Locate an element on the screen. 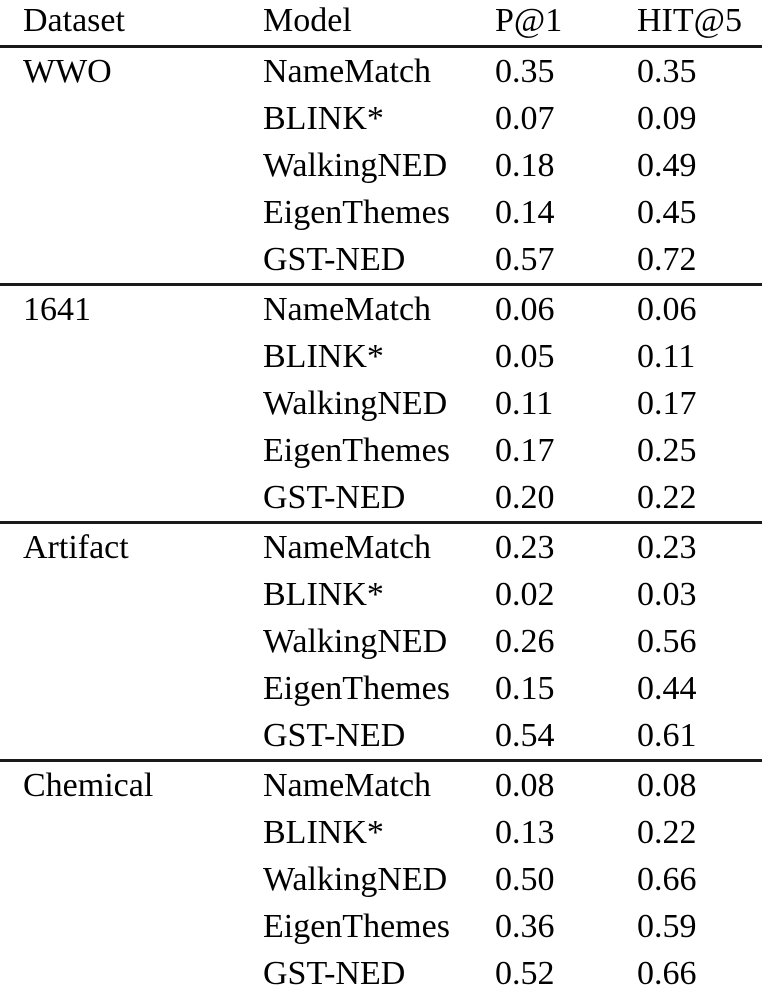  hit-at-5-cell: 0.09 is located at coordinates (667, 118).